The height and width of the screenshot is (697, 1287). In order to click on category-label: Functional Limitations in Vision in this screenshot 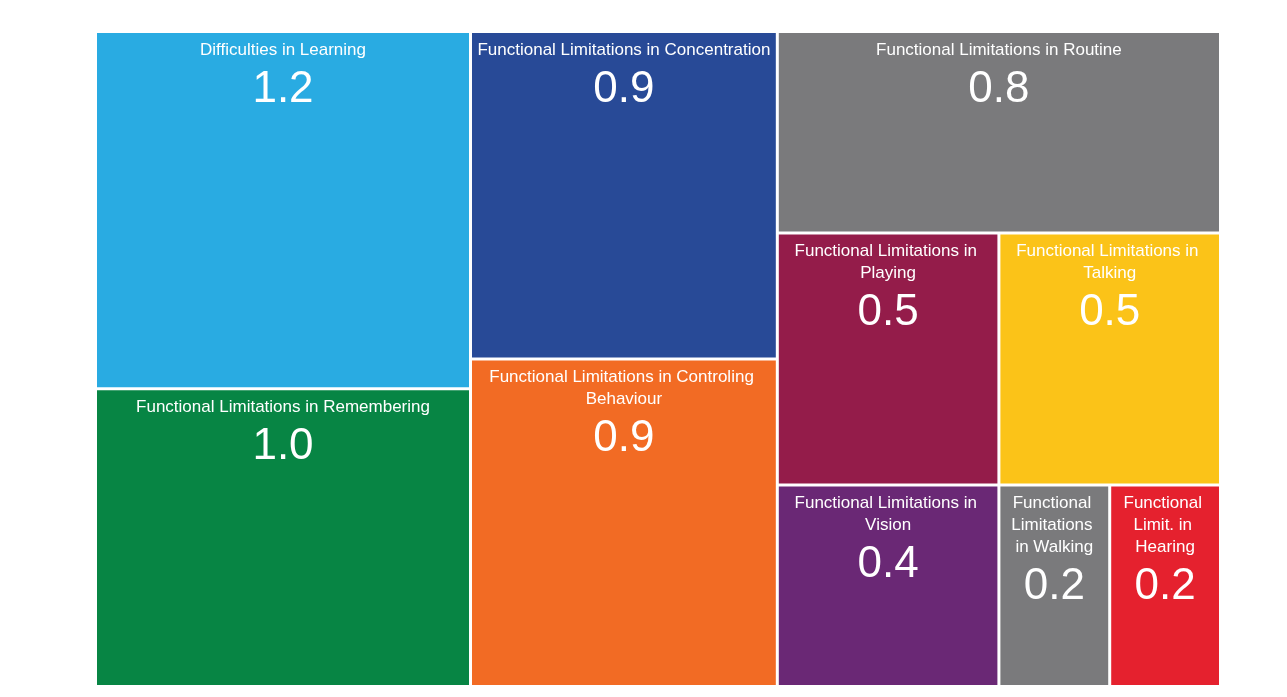, I will do `click(888, 513)`.